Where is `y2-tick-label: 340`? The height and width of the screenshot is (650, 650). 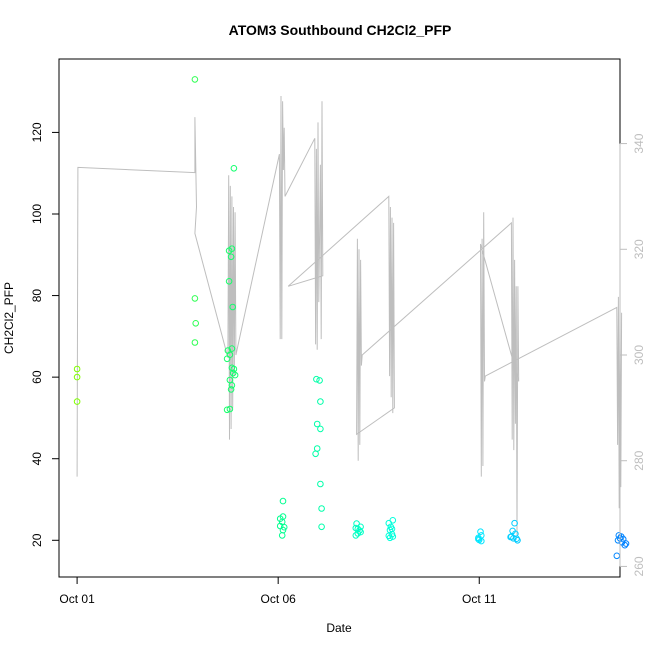 y2-tick-label: 340 is located at coordinates (639, 143).